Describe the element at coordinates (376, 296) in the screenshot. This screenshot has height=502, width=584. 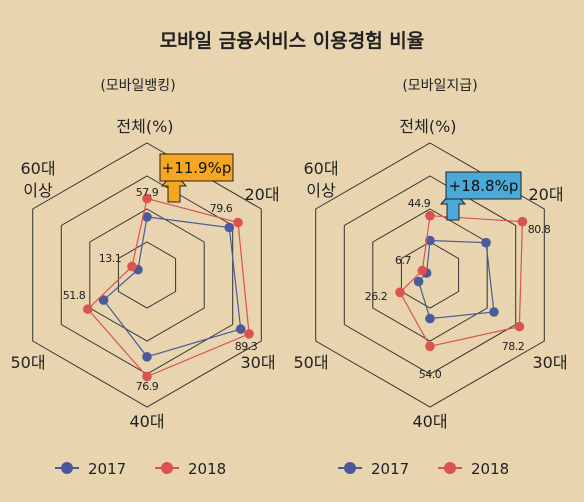
I see `data-label-5: 26.2` at that location.